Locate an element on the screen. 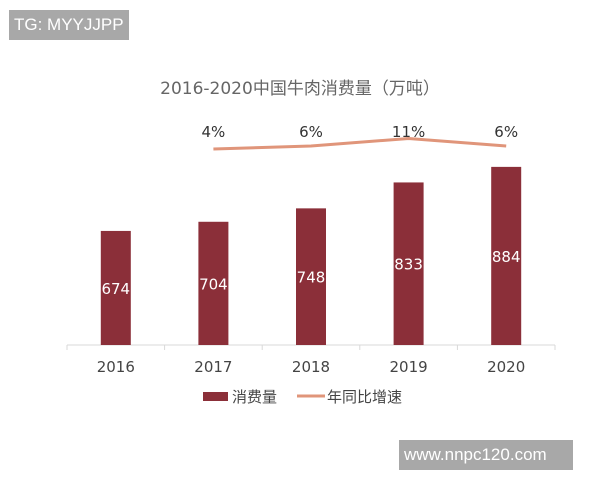 Image resolution: width=600 pixels, height=480 pixels. line-label-2019: 11% is located at coordinates (408, 132).